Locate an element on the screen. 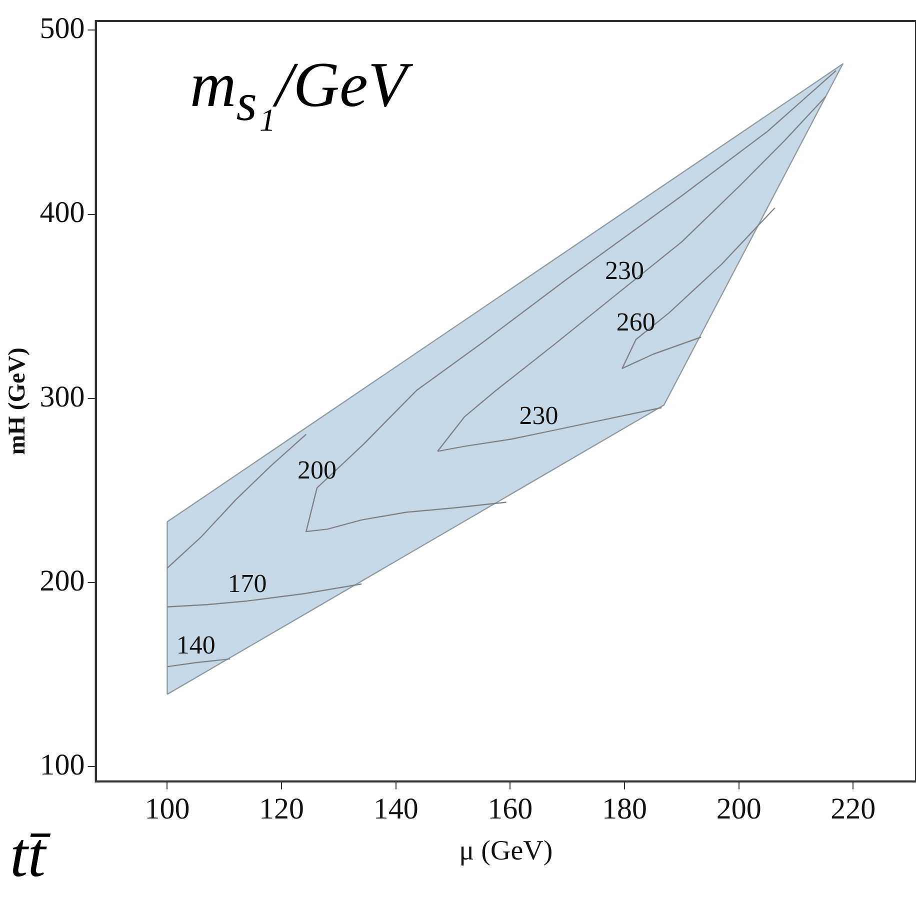  x-axis-title: μ (GeV) is located at coordinates (506, 851).